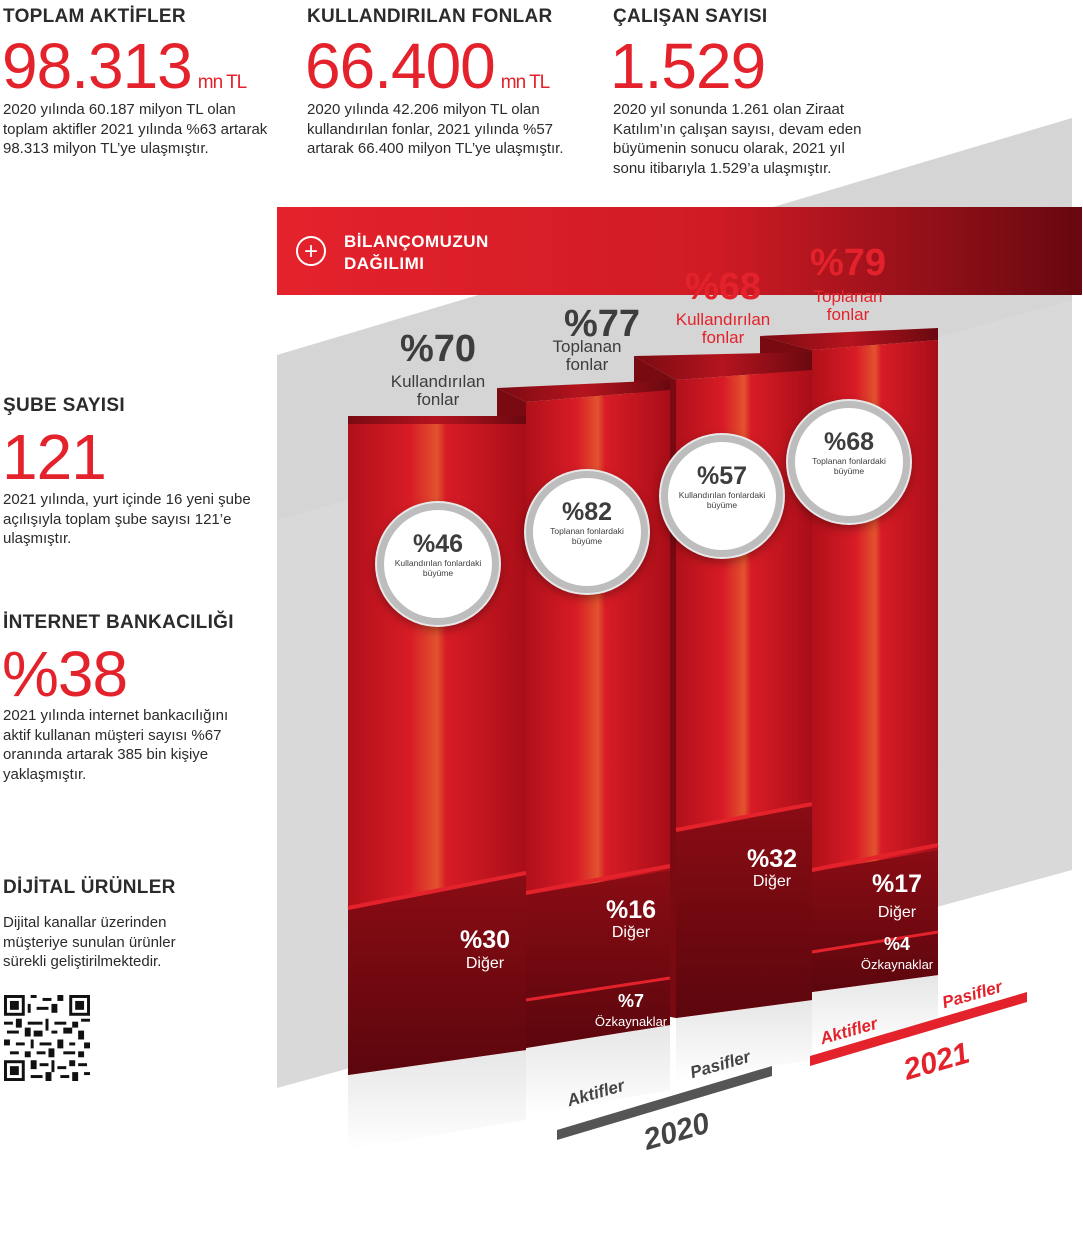  I want to click on bar-3-growth-label: Kullandırılan fonlardaki büyüme, so click(722, 500).